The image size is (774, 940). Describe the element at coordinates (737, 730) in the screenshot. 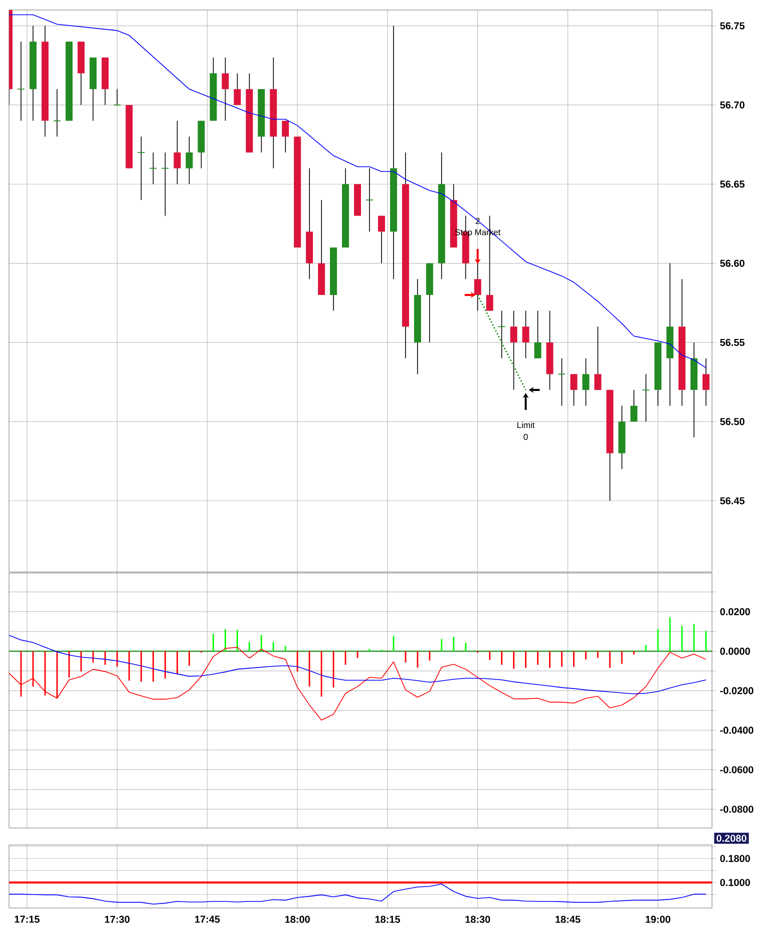

I see `y-tick-label: -0.0400` at that location.